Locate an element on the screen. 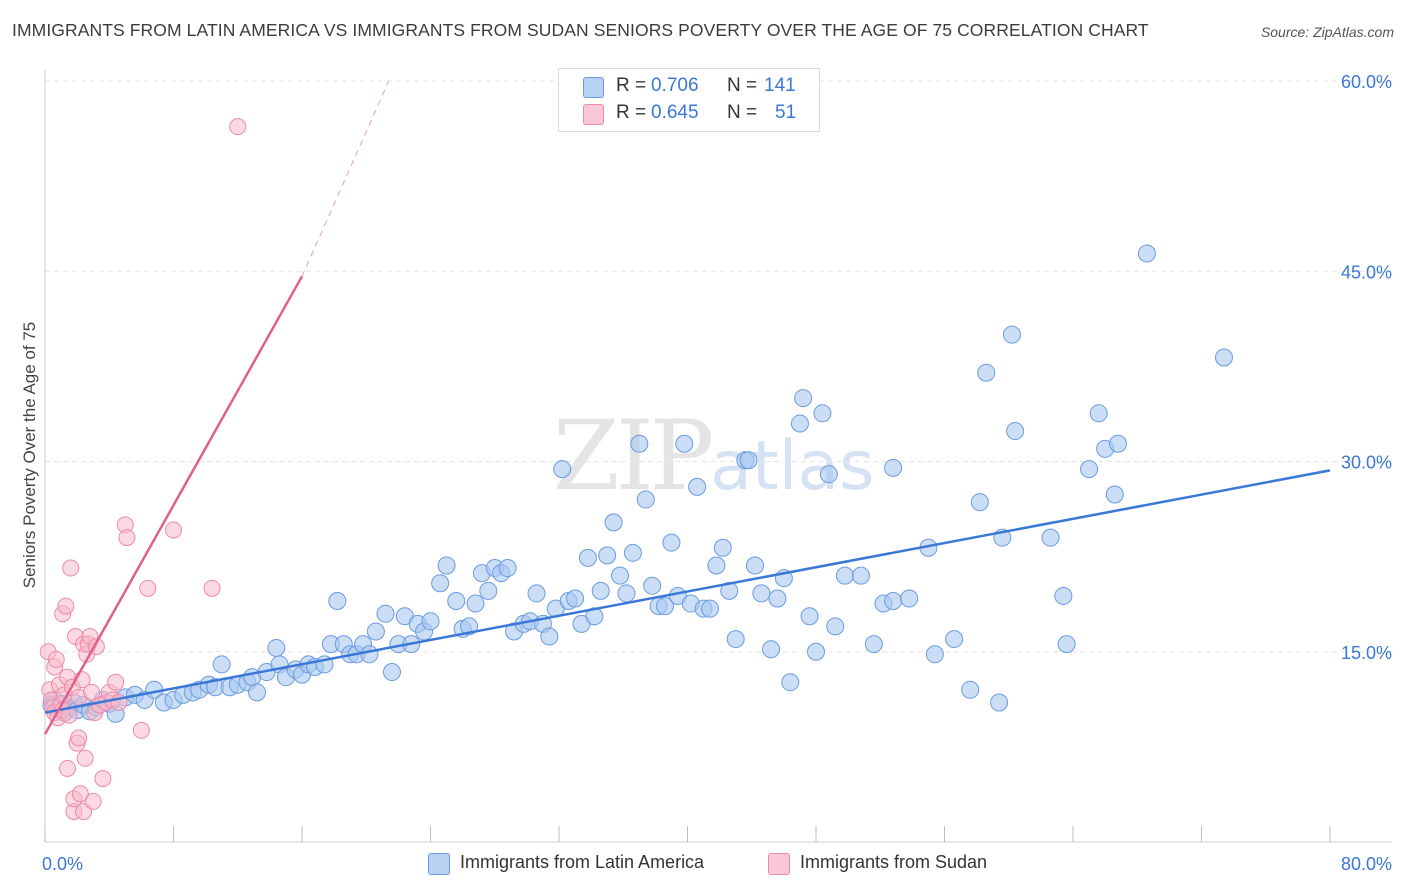  legend-n-value: 51 is located at coordinates (786, 112).